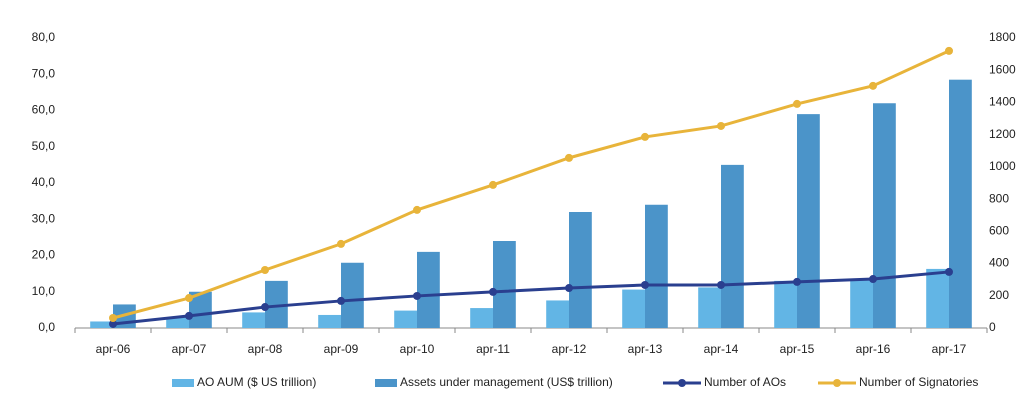 This screenshot has height=420, width=1017. I want to click on y-tick-label: 0,0, so click(46, 327).